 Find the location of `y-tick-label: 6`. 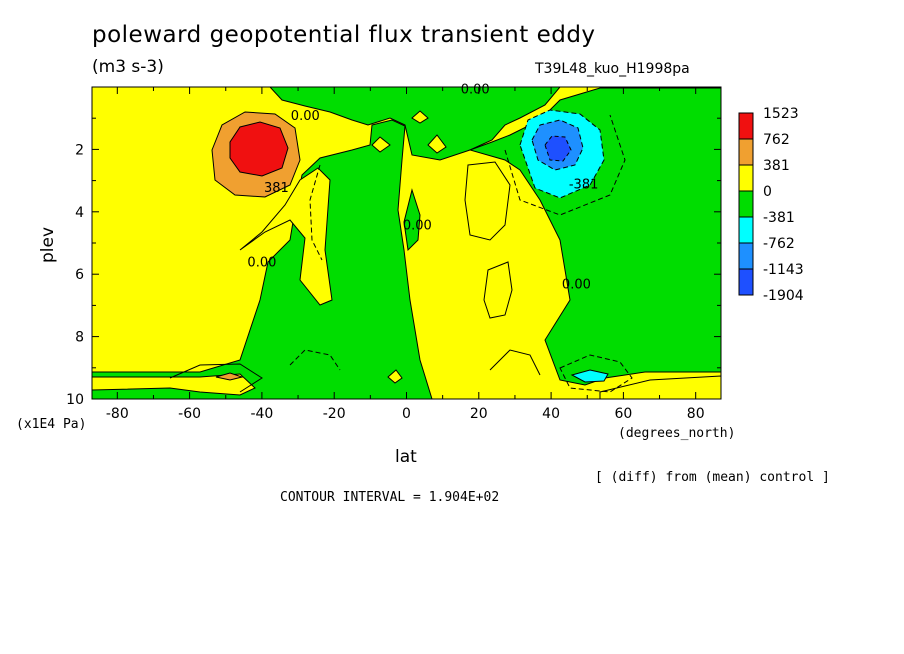

y-tick-label: 6 is located at coordinates (79, 275).